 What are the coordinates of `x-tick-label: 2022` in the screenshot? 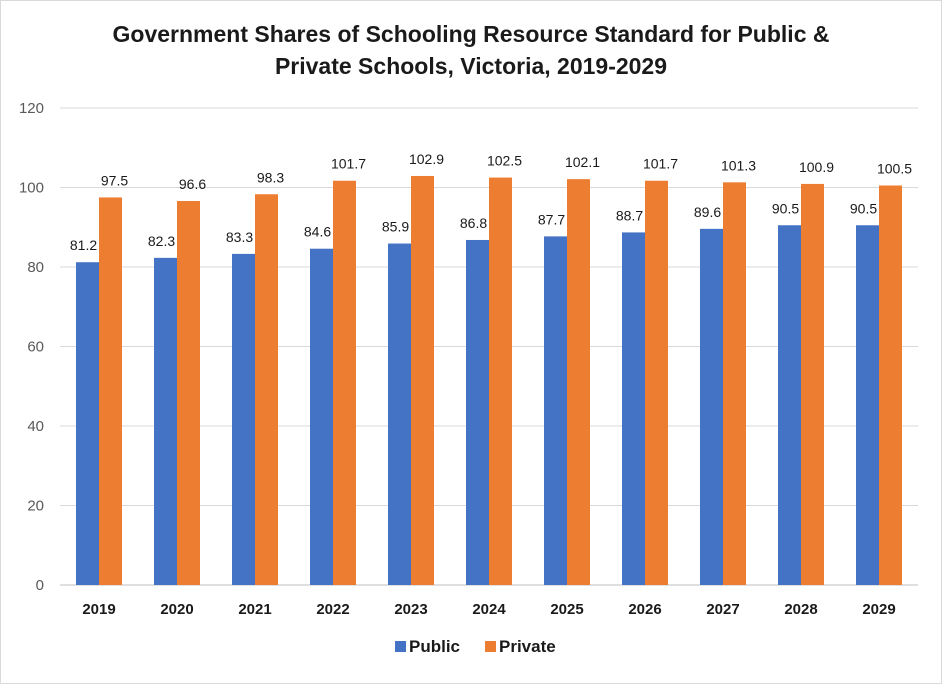 It's located at (332, 609).